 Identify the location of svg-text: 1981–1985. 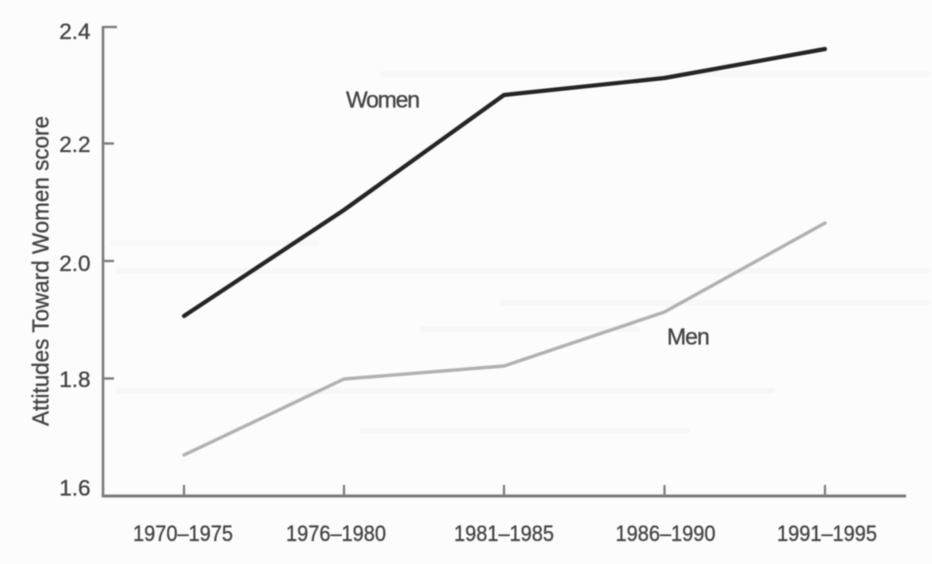
(504, 533).